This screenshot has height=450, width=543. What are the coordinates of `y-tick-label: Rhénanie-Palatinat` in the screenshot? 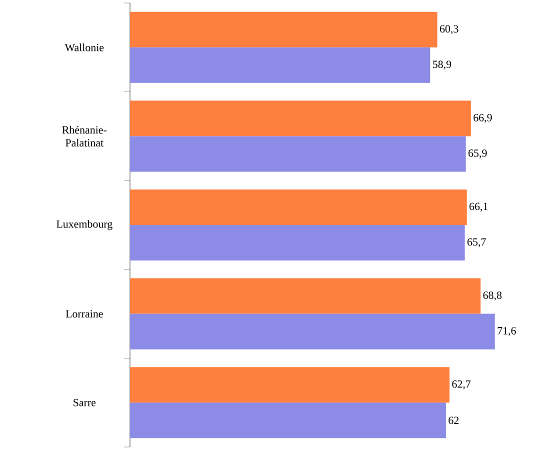 It's located at (84, 136).